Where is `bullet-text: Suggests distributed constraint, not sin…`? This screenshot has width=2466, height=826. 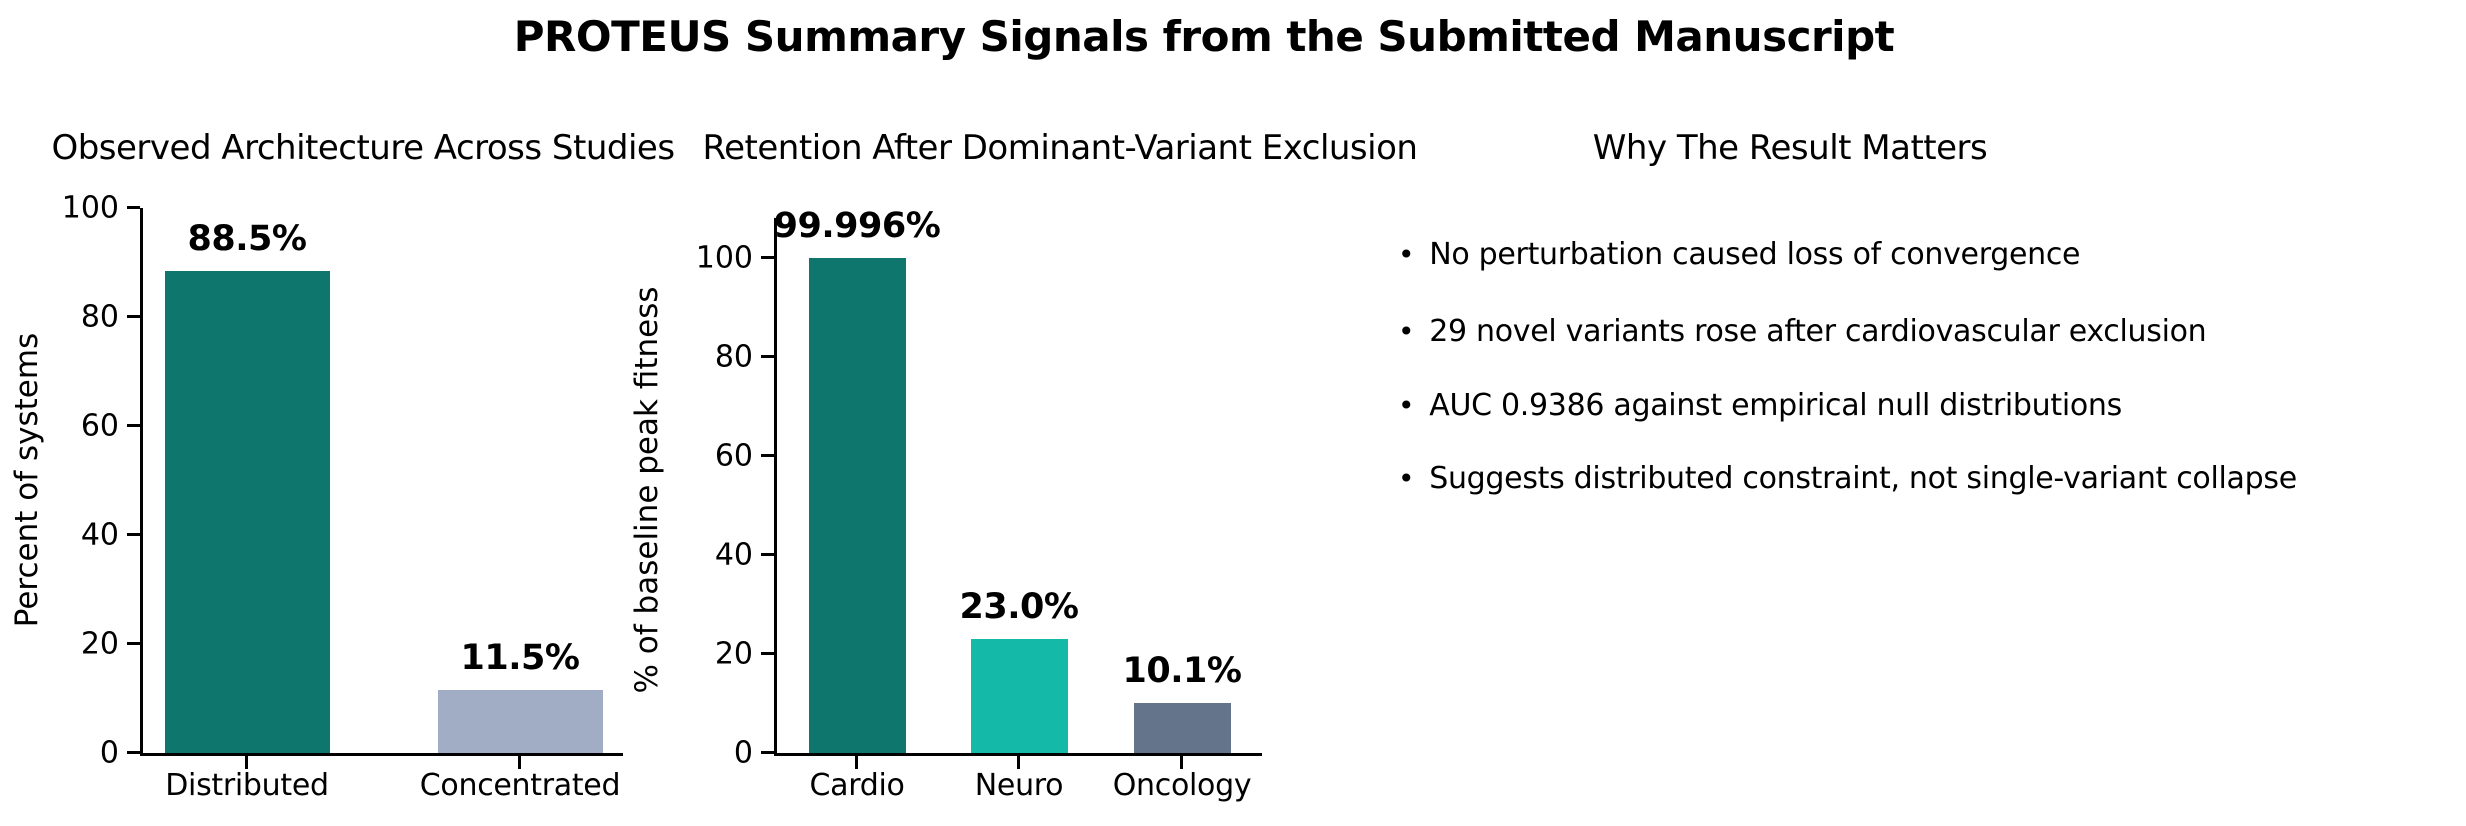 bullet-text: Suggests distributed constraint, not sin… is located at coordinates (1863, 478).